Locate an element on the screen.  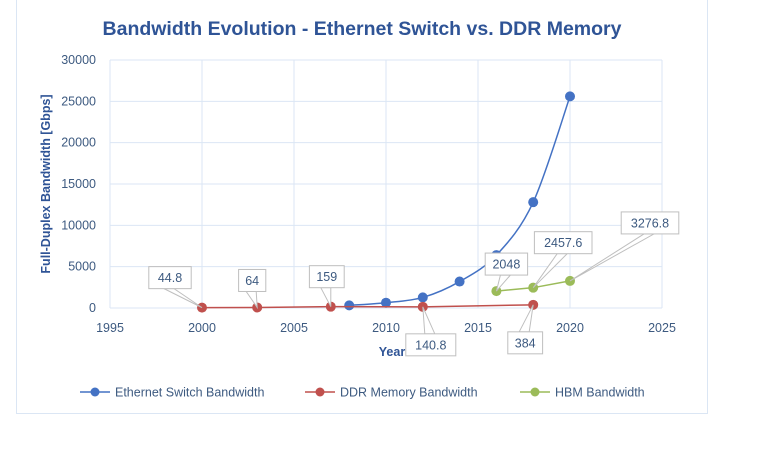
data-label: 2048 is located at coordinates (506, 272).